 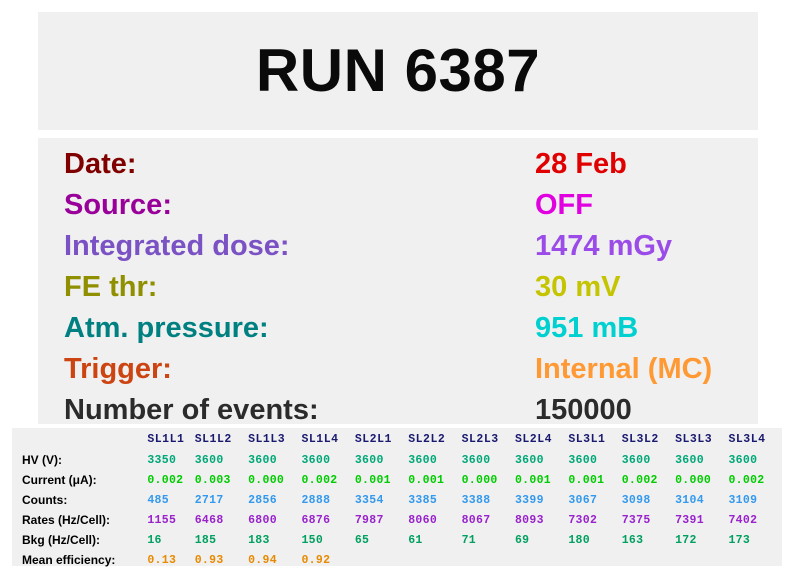 What do you see at coordinates (262, 560) in the screenshot?
I see `table-cell: 0.94` at bounding box center [262, 560].